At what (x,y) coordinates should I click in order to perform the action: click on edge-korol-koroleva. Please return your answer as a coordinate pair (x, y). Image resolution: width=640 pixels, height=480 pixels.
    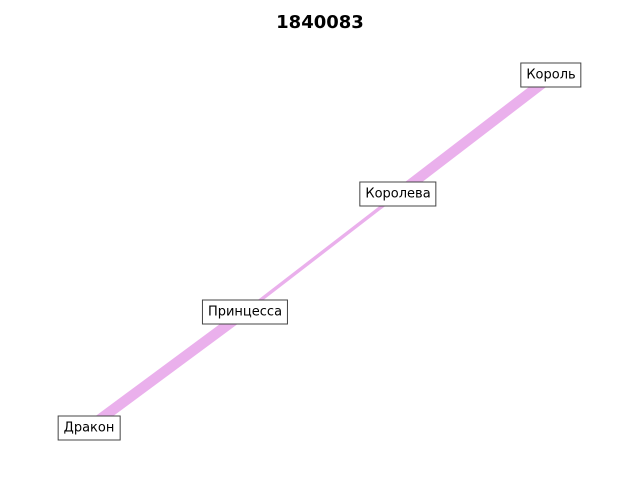
    Looking at the image, I should click on (473, 136).